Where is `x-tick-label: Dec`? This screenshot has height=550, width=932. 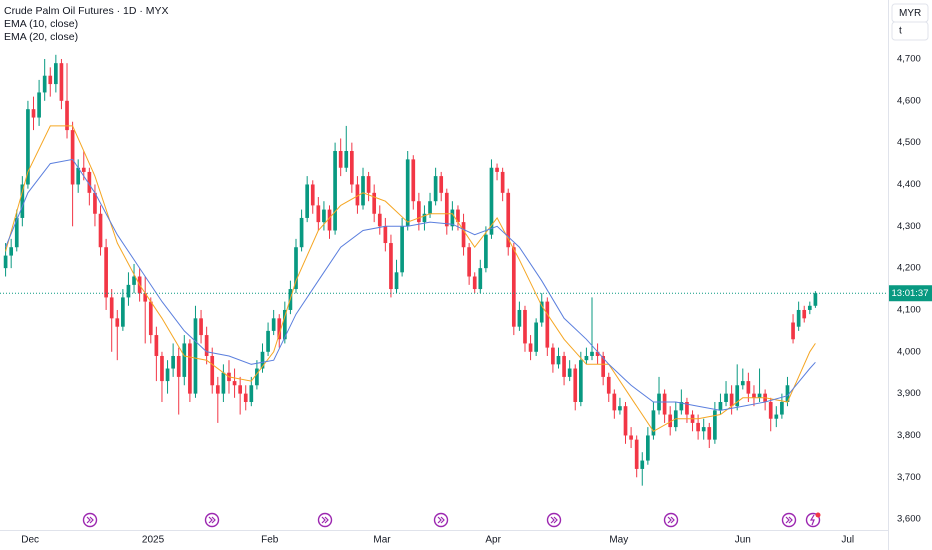
x-tick-label: Dec is located at coordinates (30, 540).